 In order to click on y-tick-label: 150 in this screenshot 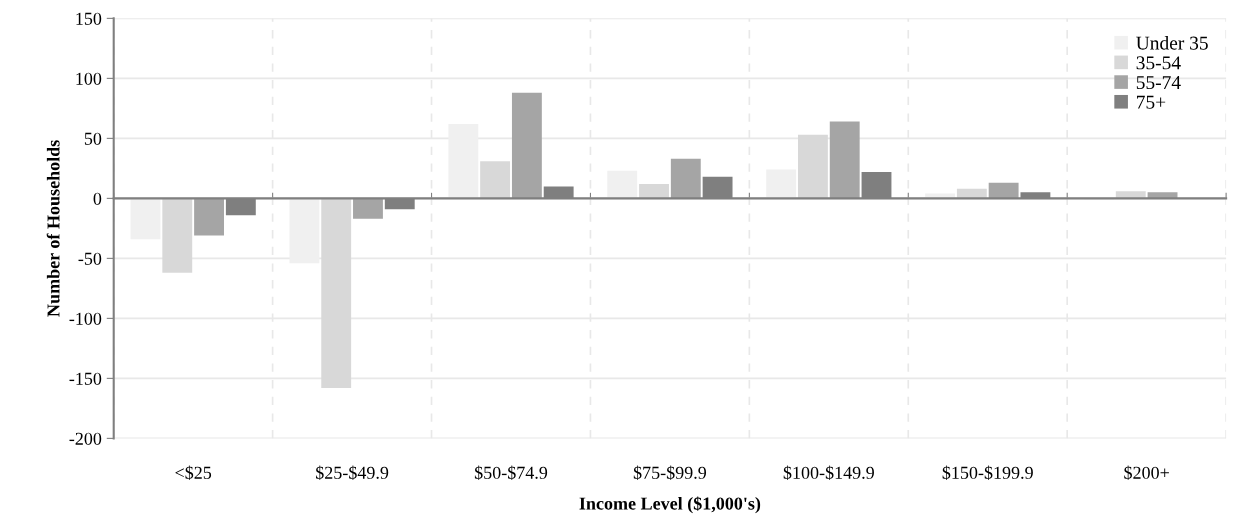, I will do `click(89, 18)`.